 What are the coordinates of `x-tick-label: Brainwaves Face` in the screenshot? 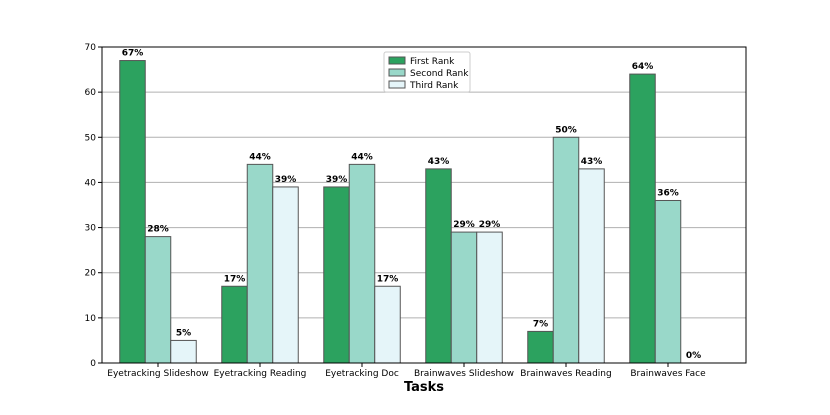 It's located at (668, 374).